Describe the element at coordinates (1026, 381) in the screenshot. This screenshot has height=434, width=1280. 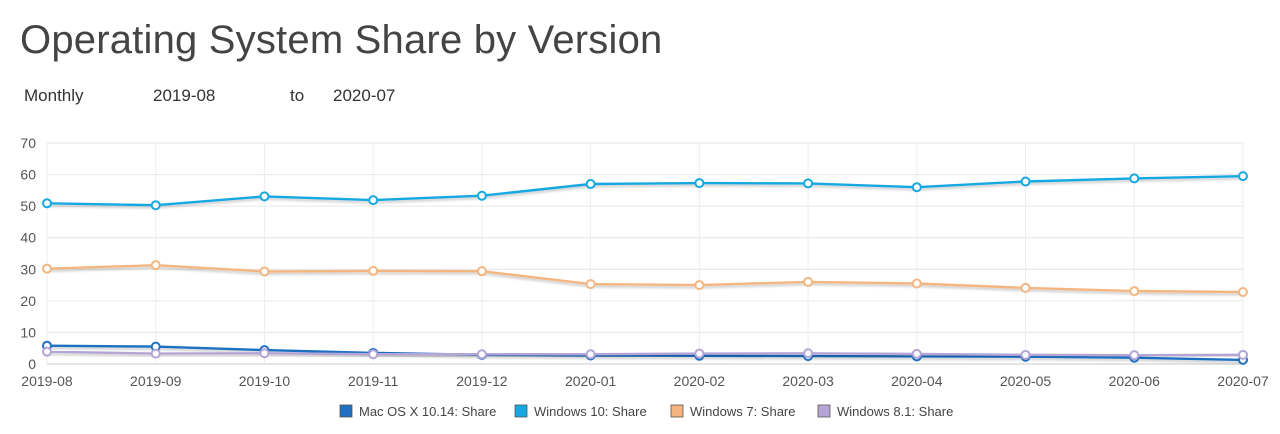
I see `x-tick-label: 2020-05` at that location.